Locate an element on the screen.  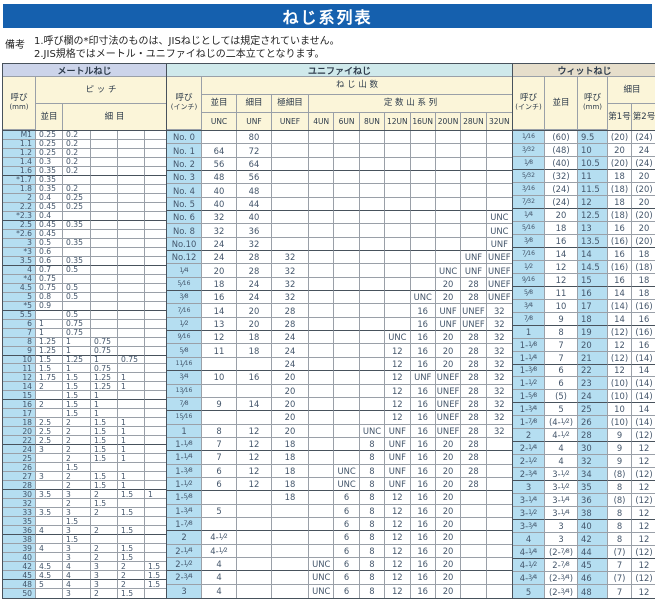
unified-cell: 1- 7 ⁄ 8 is located at coordinates (184, 524).